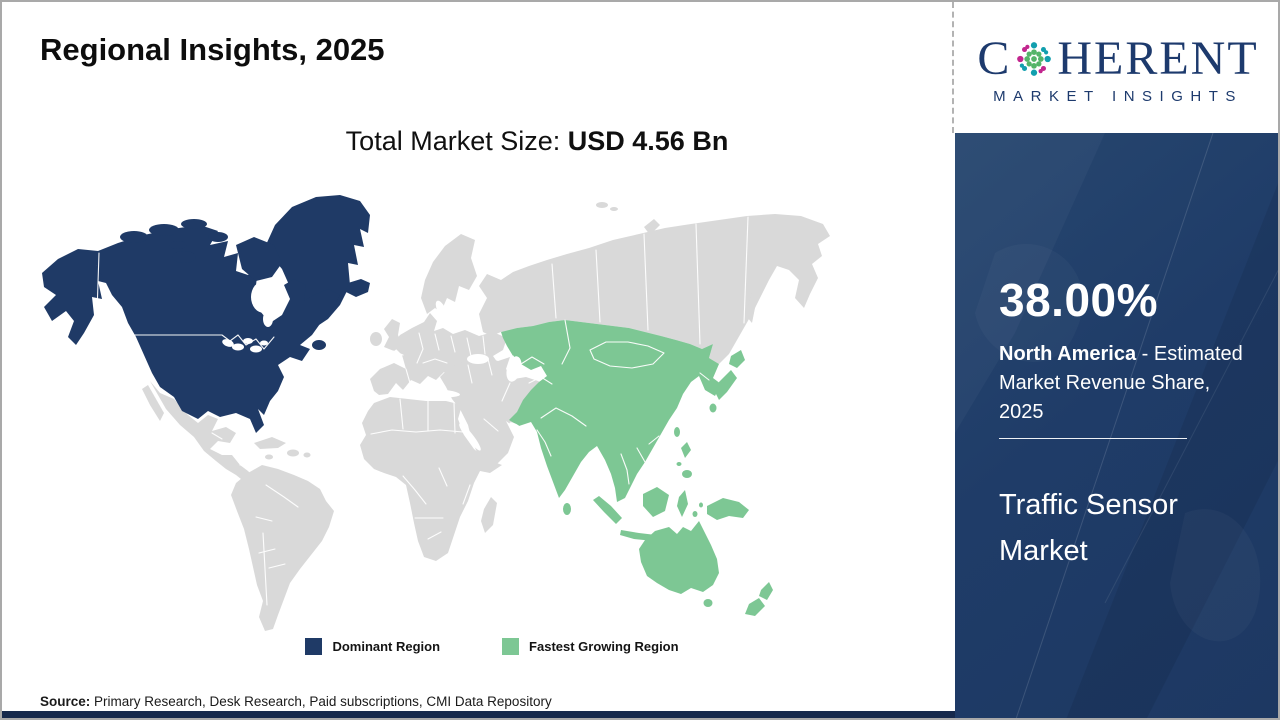 Image resolution: width=1280 pixels, height=720 pixels. I want to click on fastest-growing-region-swatch-icon, so click(511, 646).